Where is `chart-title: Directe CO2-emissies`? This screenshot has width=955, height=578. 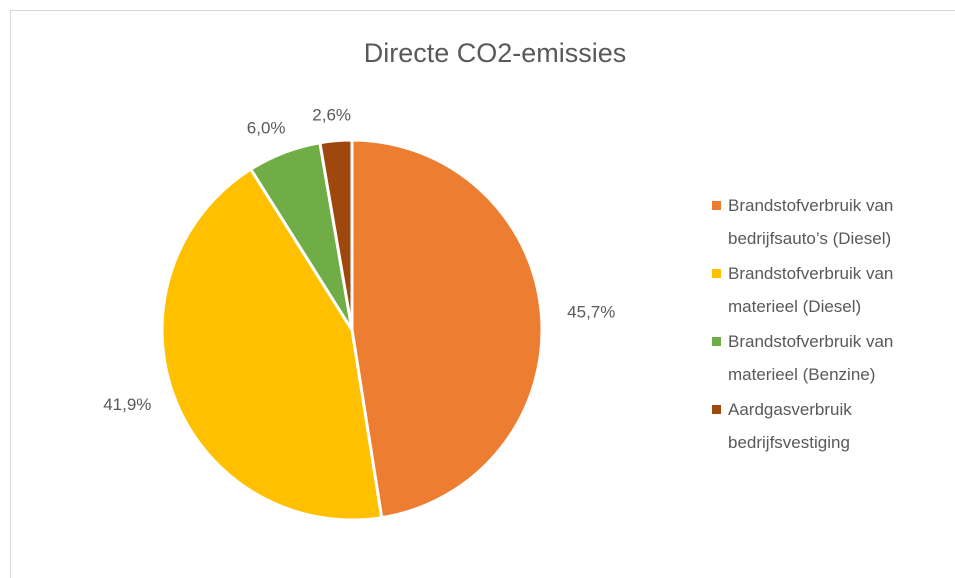 chart-title: Directe CO2-emissies is located at coordinates (495, 53).